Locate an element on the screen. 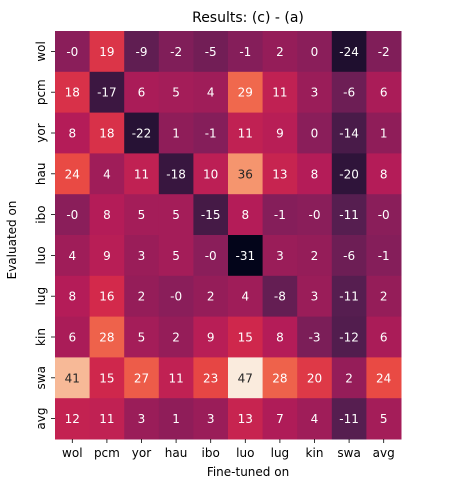 This screenshot has height=490, width=469. heatmap-cell-avg-swa is located at coordinates (349, 419).